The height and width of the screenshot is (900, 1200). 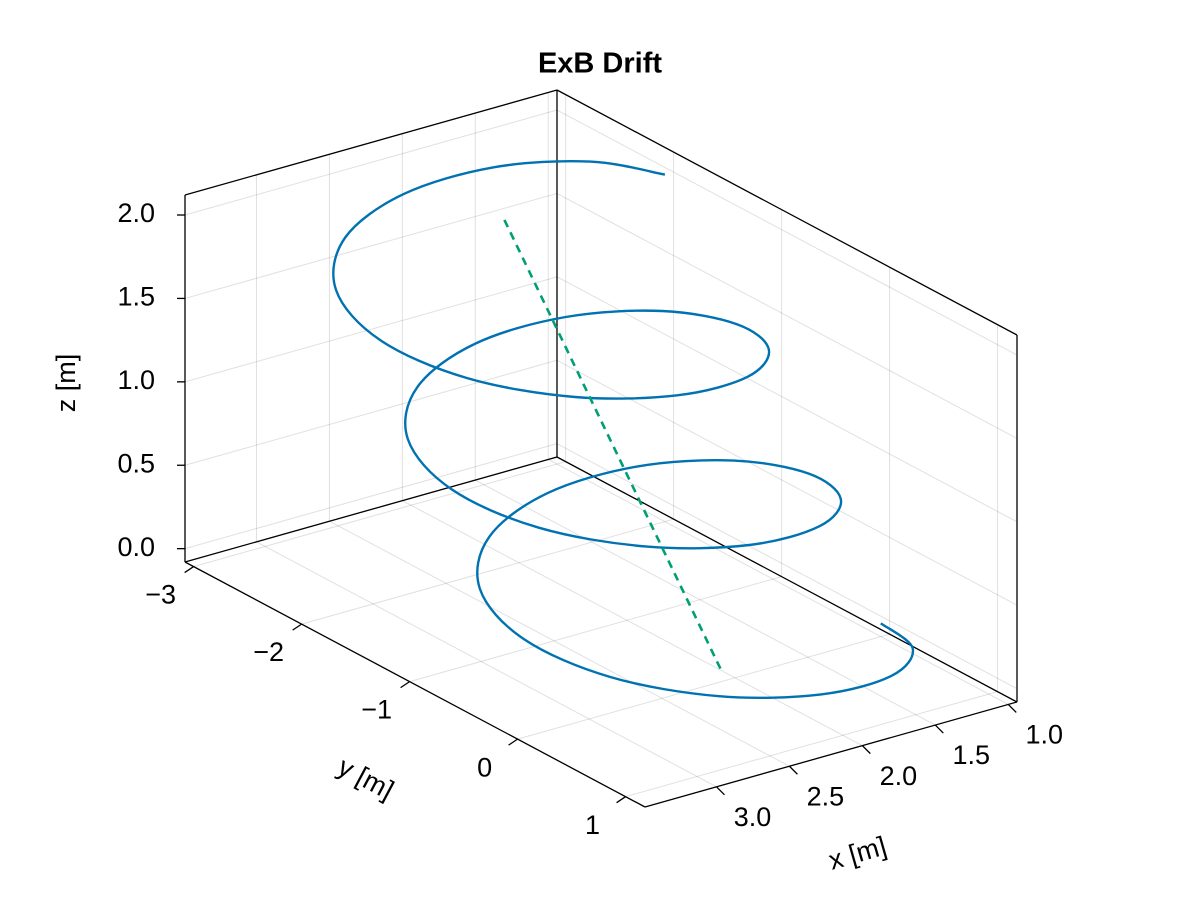 I want to click on z-tick-label: 0.5, so click(x=136, y=463).